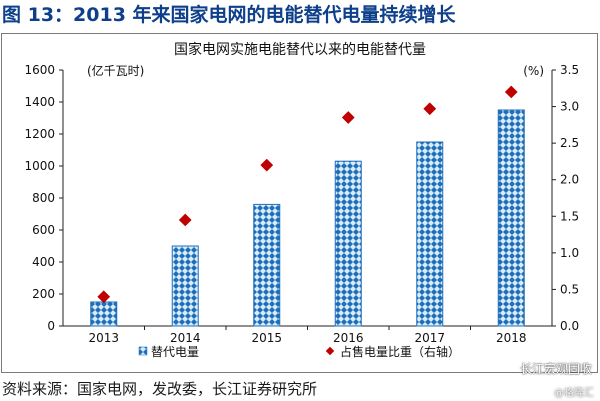 The height and width of the screenshot is (401, 600). Describe the element at coordinates (555, 369) in the screenshot. I see `watermark: 长江宏观固收` at that location.